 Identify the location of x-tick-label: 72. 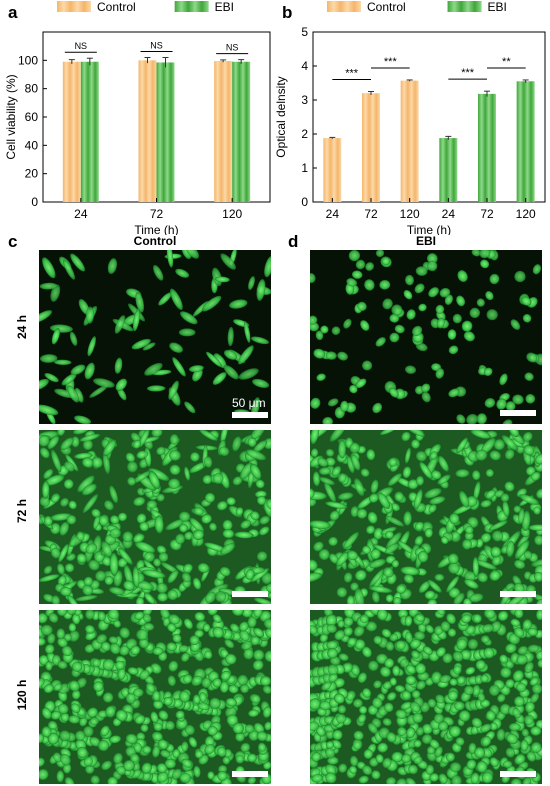
(157, 214).